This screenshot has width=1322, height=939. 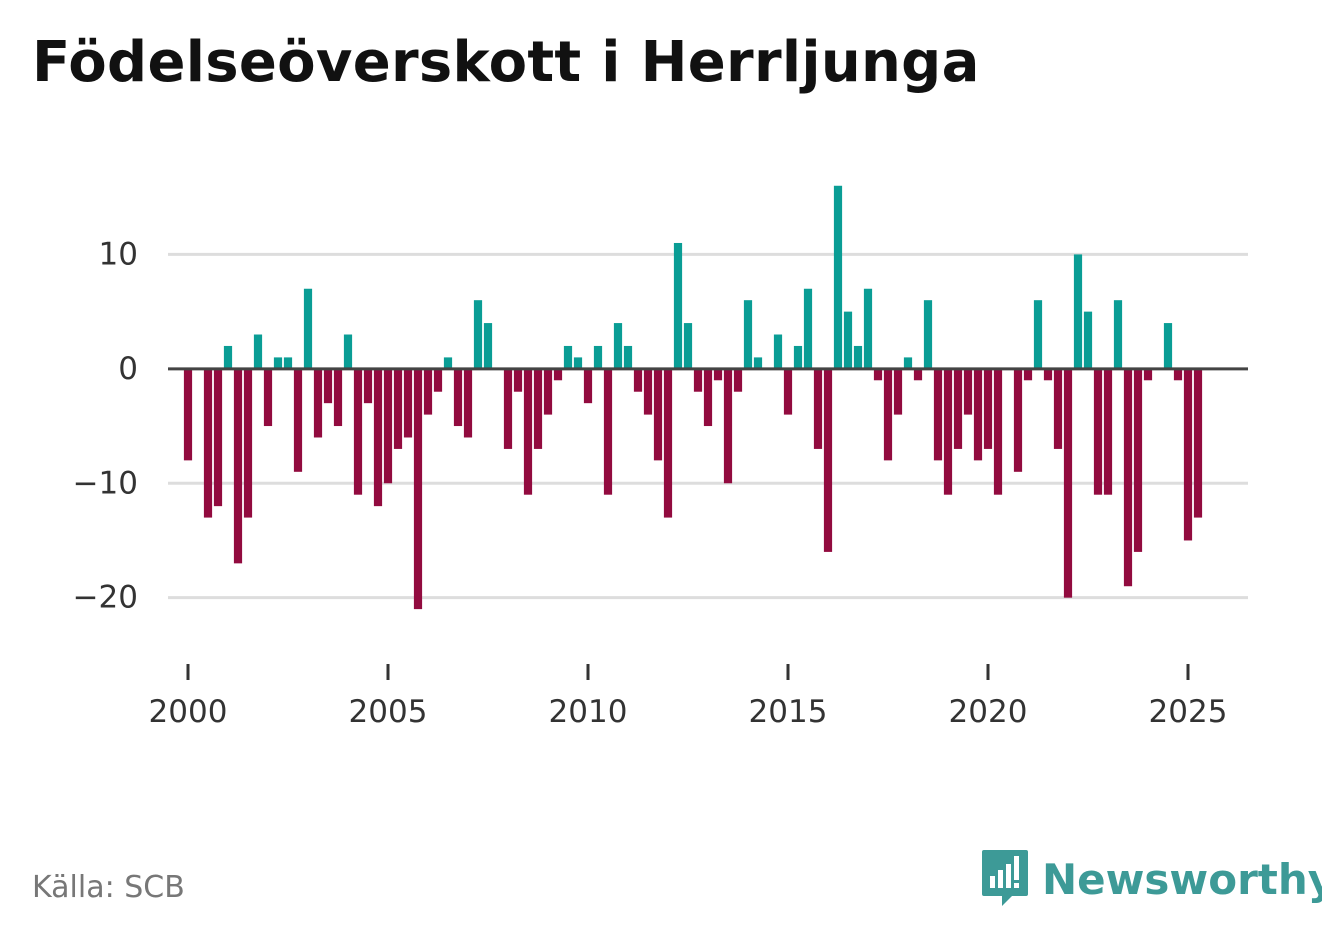 What do you see at coordinates (1182, 879) in the screenshot?
I see `brand-name: Newsworthy` at bounding box center [1182, 879].